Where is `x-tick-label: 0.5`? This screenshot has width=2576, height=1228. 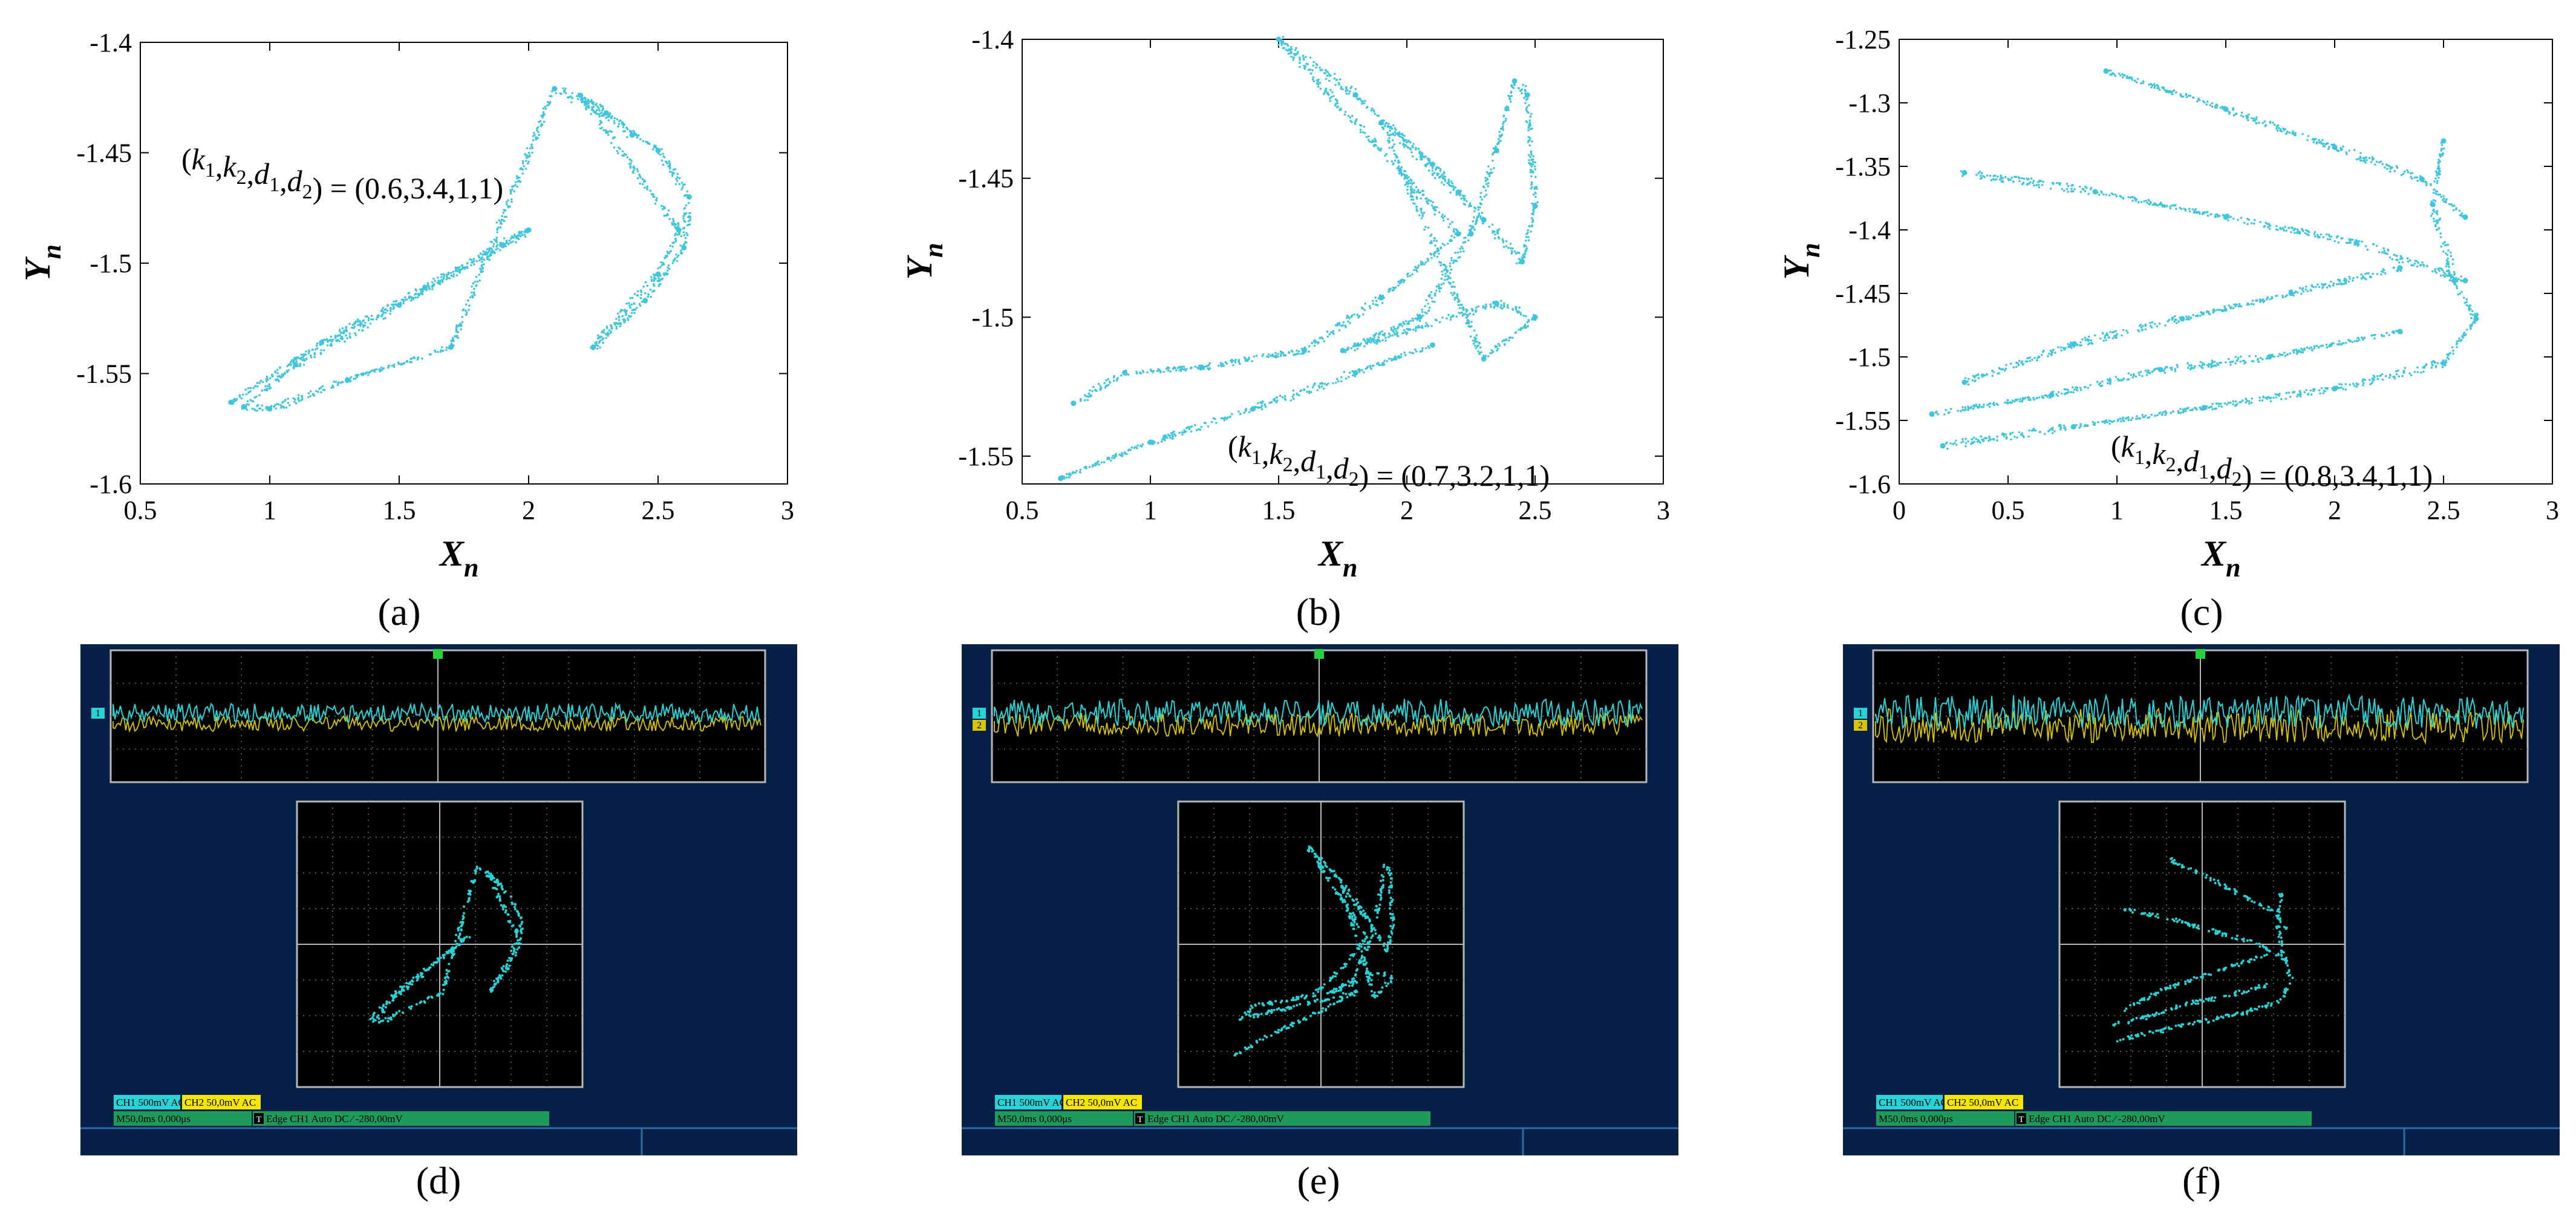 x-tick-label: 0.5 is located at coordinates (140, 510).